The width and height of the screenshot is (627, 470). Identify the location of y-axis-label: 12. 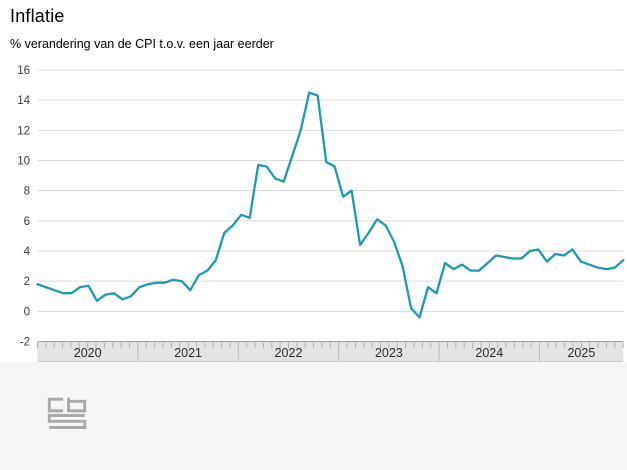
(23, 131).